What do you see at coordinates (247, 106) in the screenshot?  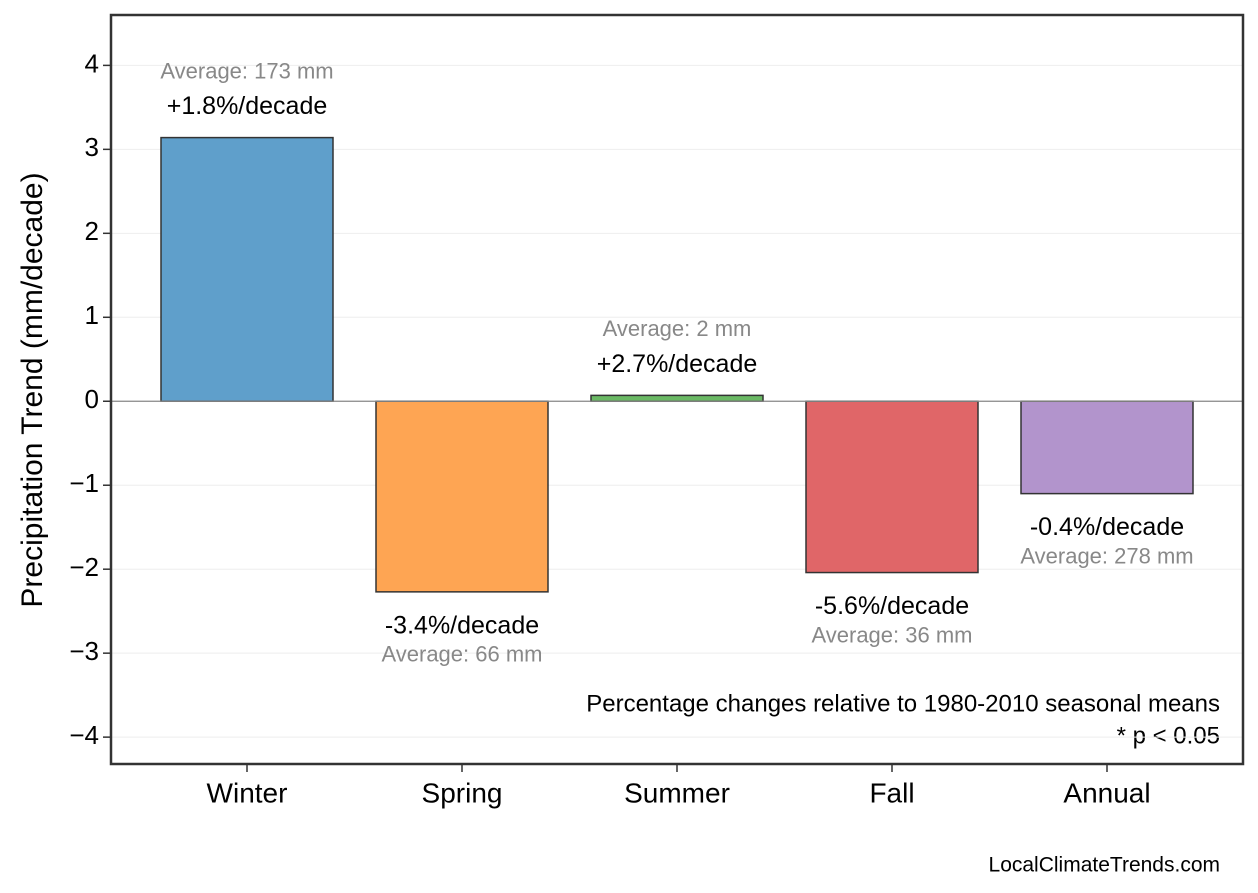 I see `trend-label: +1.8%/decade` at bounding box center [247, 106].